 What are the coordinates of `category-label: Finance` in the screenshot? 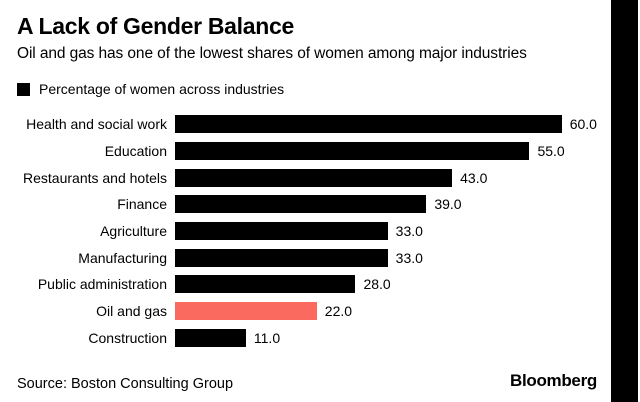 It's located at (142, 204).